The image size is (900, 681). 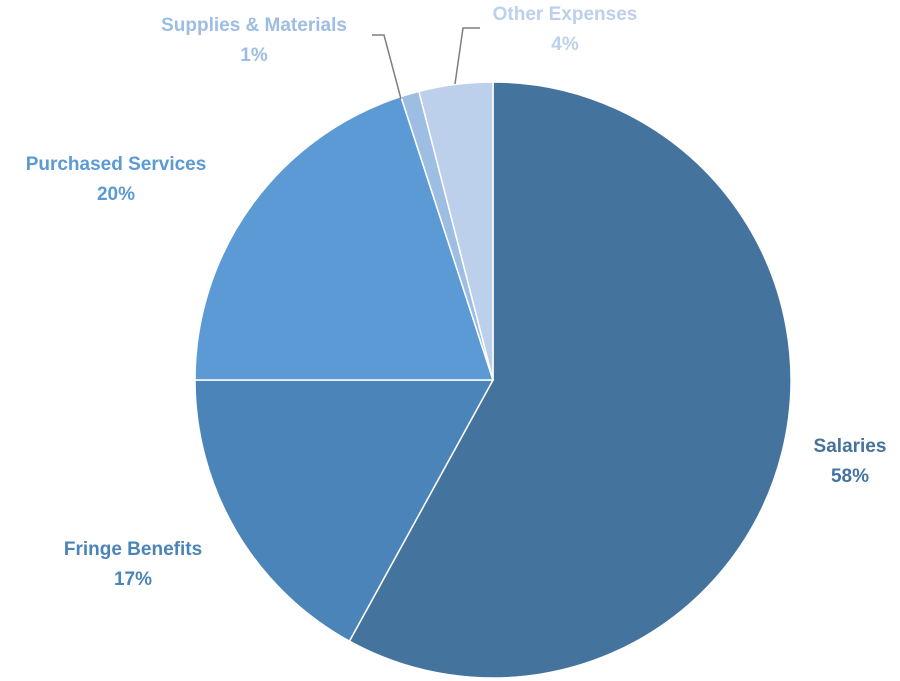 What do you see at coordinates (133, 579) in the screenshot?
I see `data-label-value-fringe-benefits: 17%` at bounding box center [133, 579].